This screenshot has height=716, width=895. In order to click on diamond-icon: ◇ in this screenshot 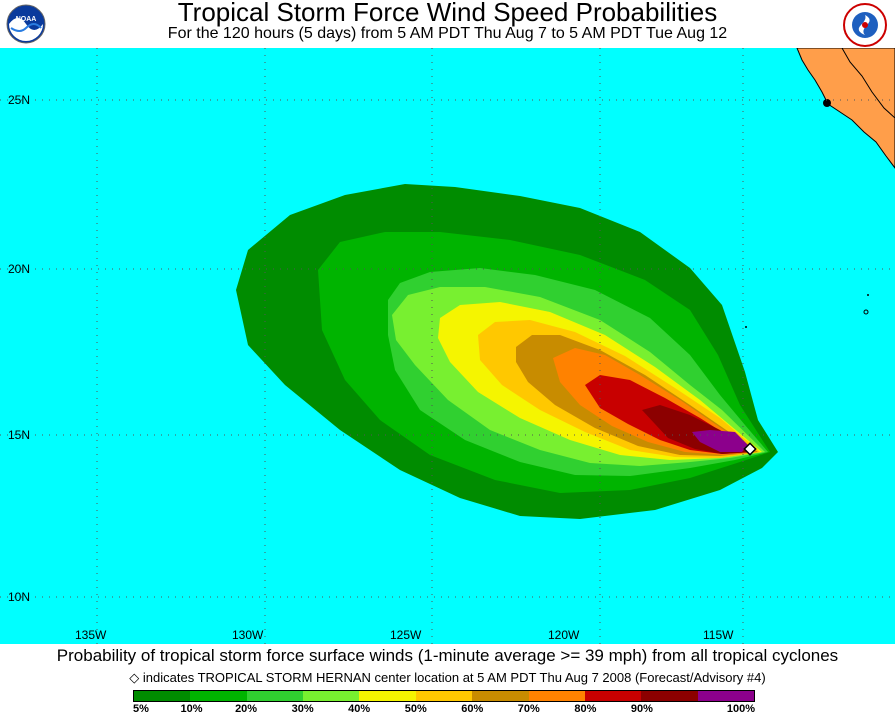, I will do `click(134, 677)`.